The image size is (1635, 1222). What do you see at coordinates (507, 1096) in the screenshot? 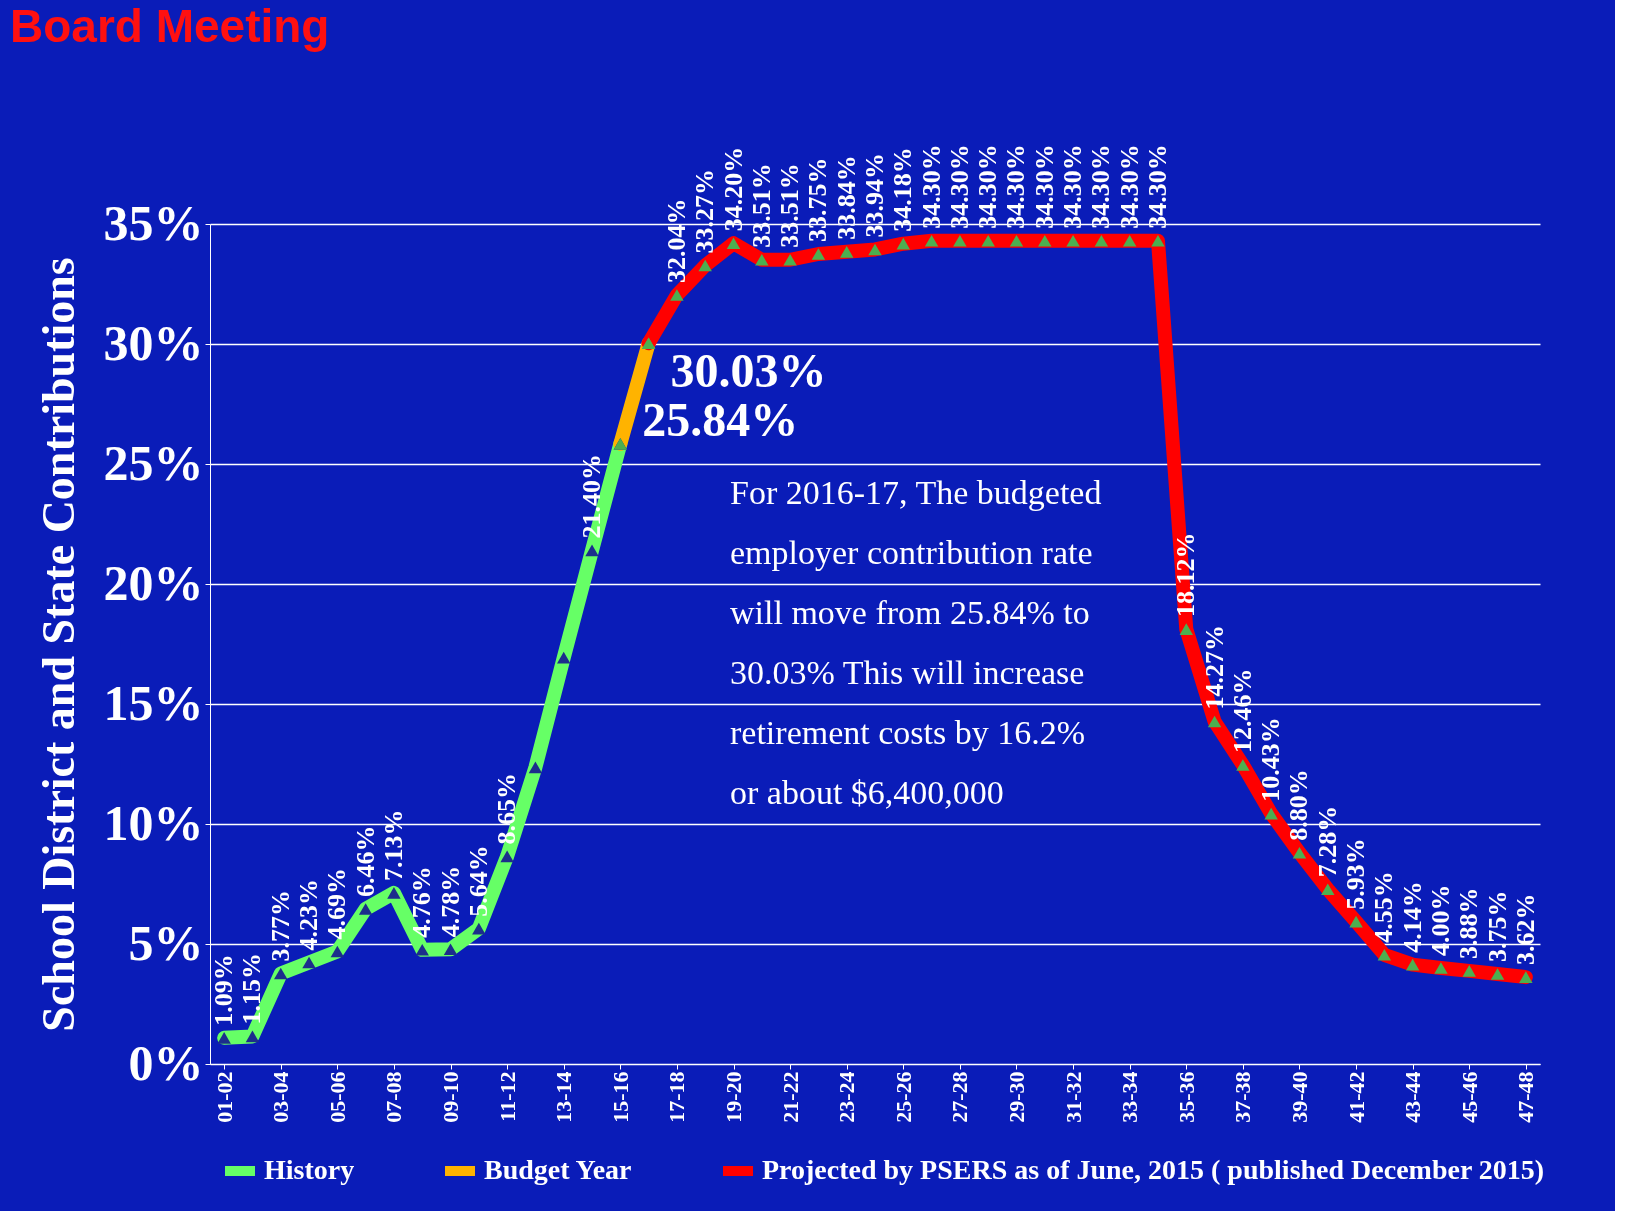
I see `x-tick-label: 11-12` at bounding box center [507, 1096].